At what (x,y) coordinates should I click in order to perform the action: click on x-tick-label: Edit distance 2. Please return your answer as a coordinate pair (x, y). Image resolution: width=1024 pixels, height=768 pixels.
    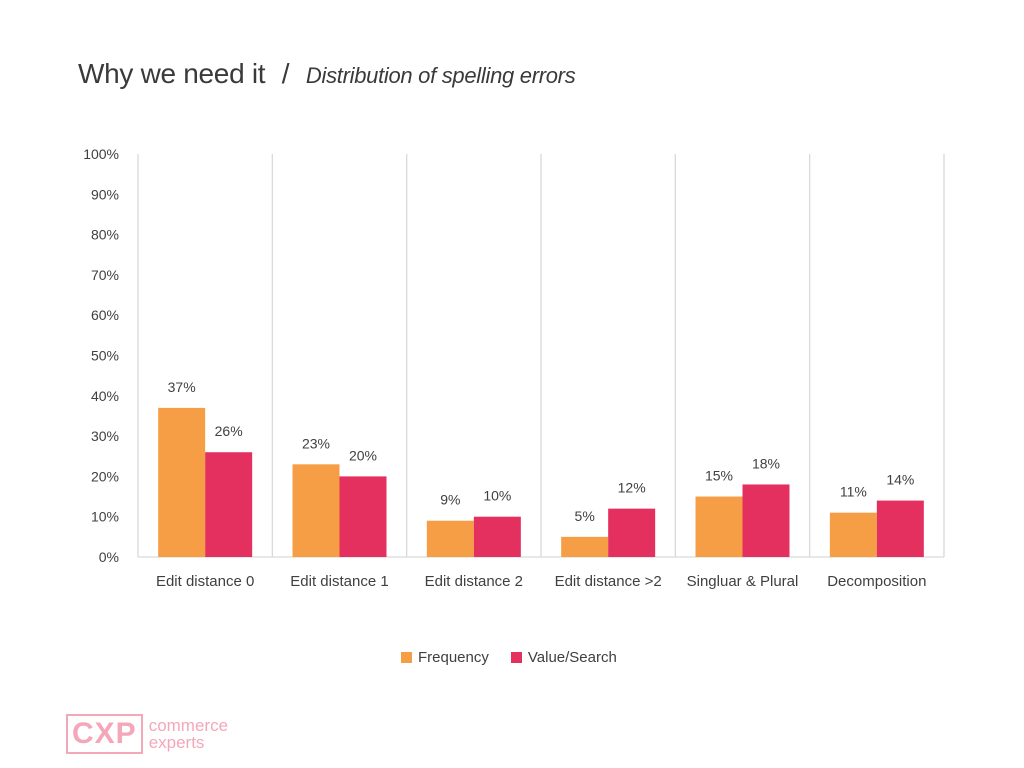
    Looking at the image, I should click on (474, 581).